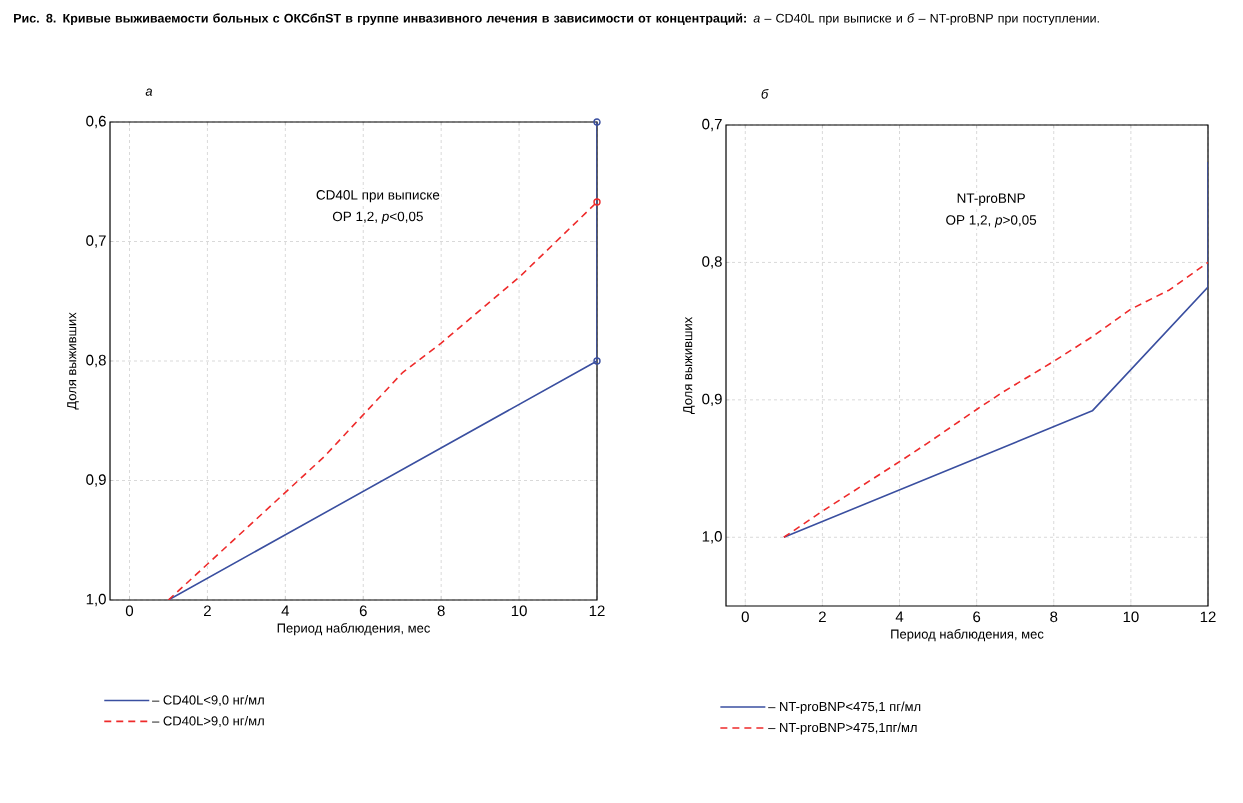  What do you see at coordinates (378, 196) in the screenshot?
I see `annotation: CD40L при выписке` at bounding box center [378, 196].